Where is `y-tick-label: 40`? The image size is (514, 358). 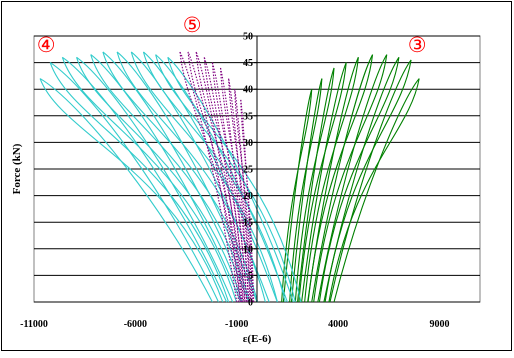
y-tick-label: 40 is located at coordinates (248, 90).